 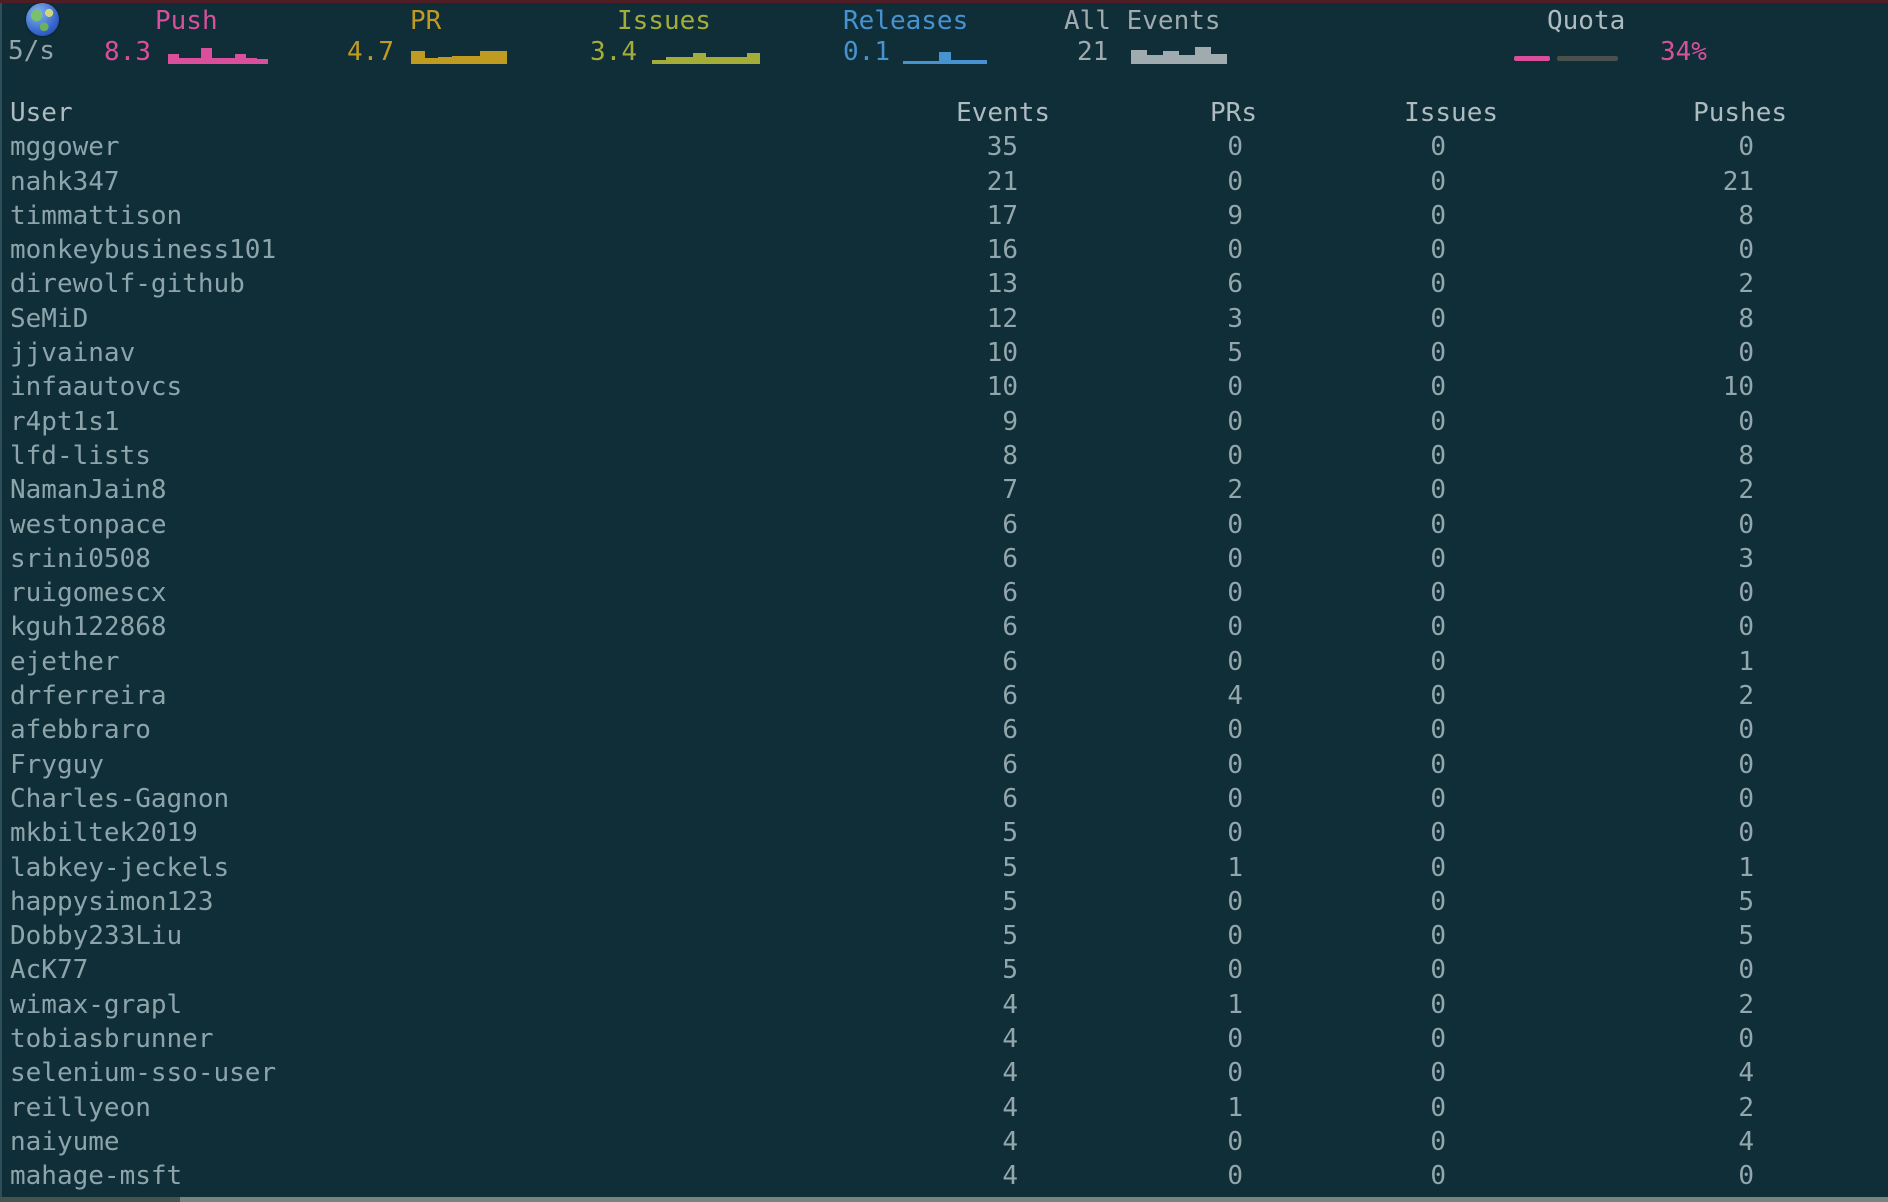 I want to click on cell-user: infaautovcs, so click(x=96, y=387).